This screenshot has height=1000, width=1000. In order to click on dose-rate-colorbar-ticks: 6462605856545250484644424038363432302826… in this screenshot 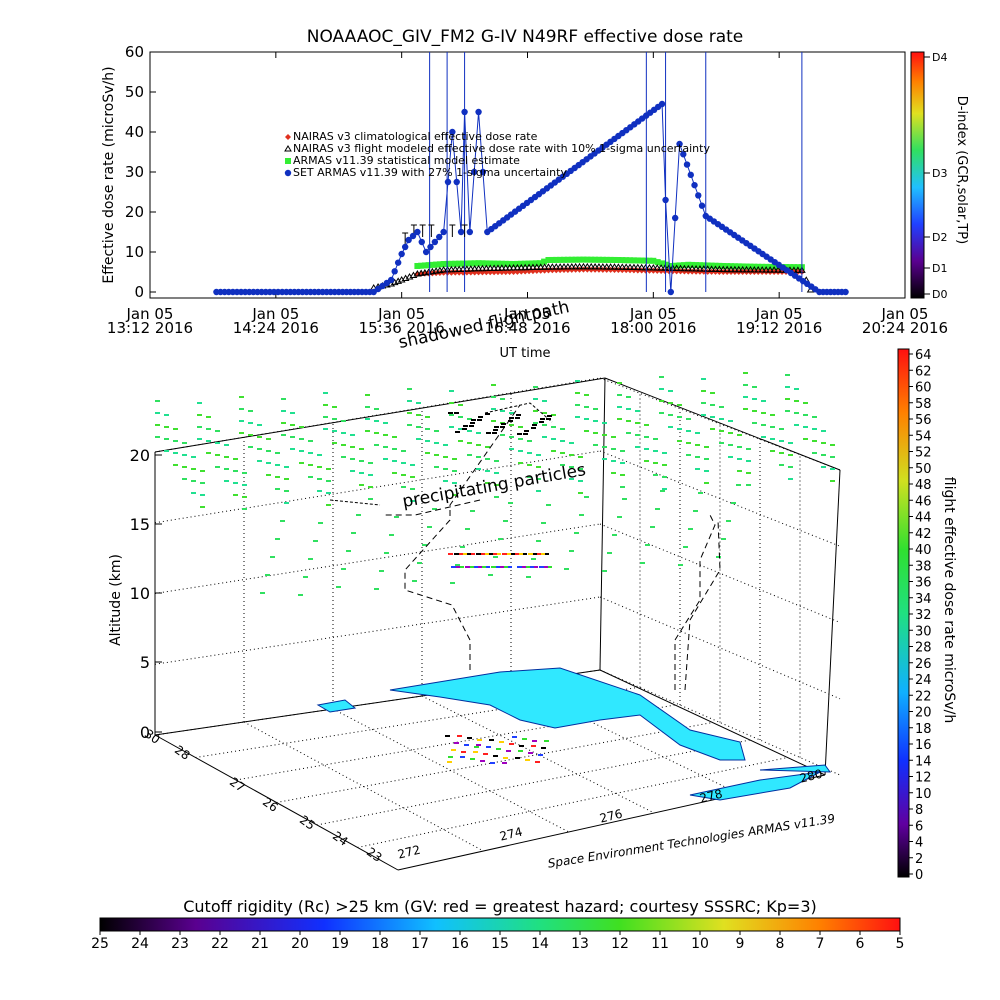, I will do `click(920, 615)`.